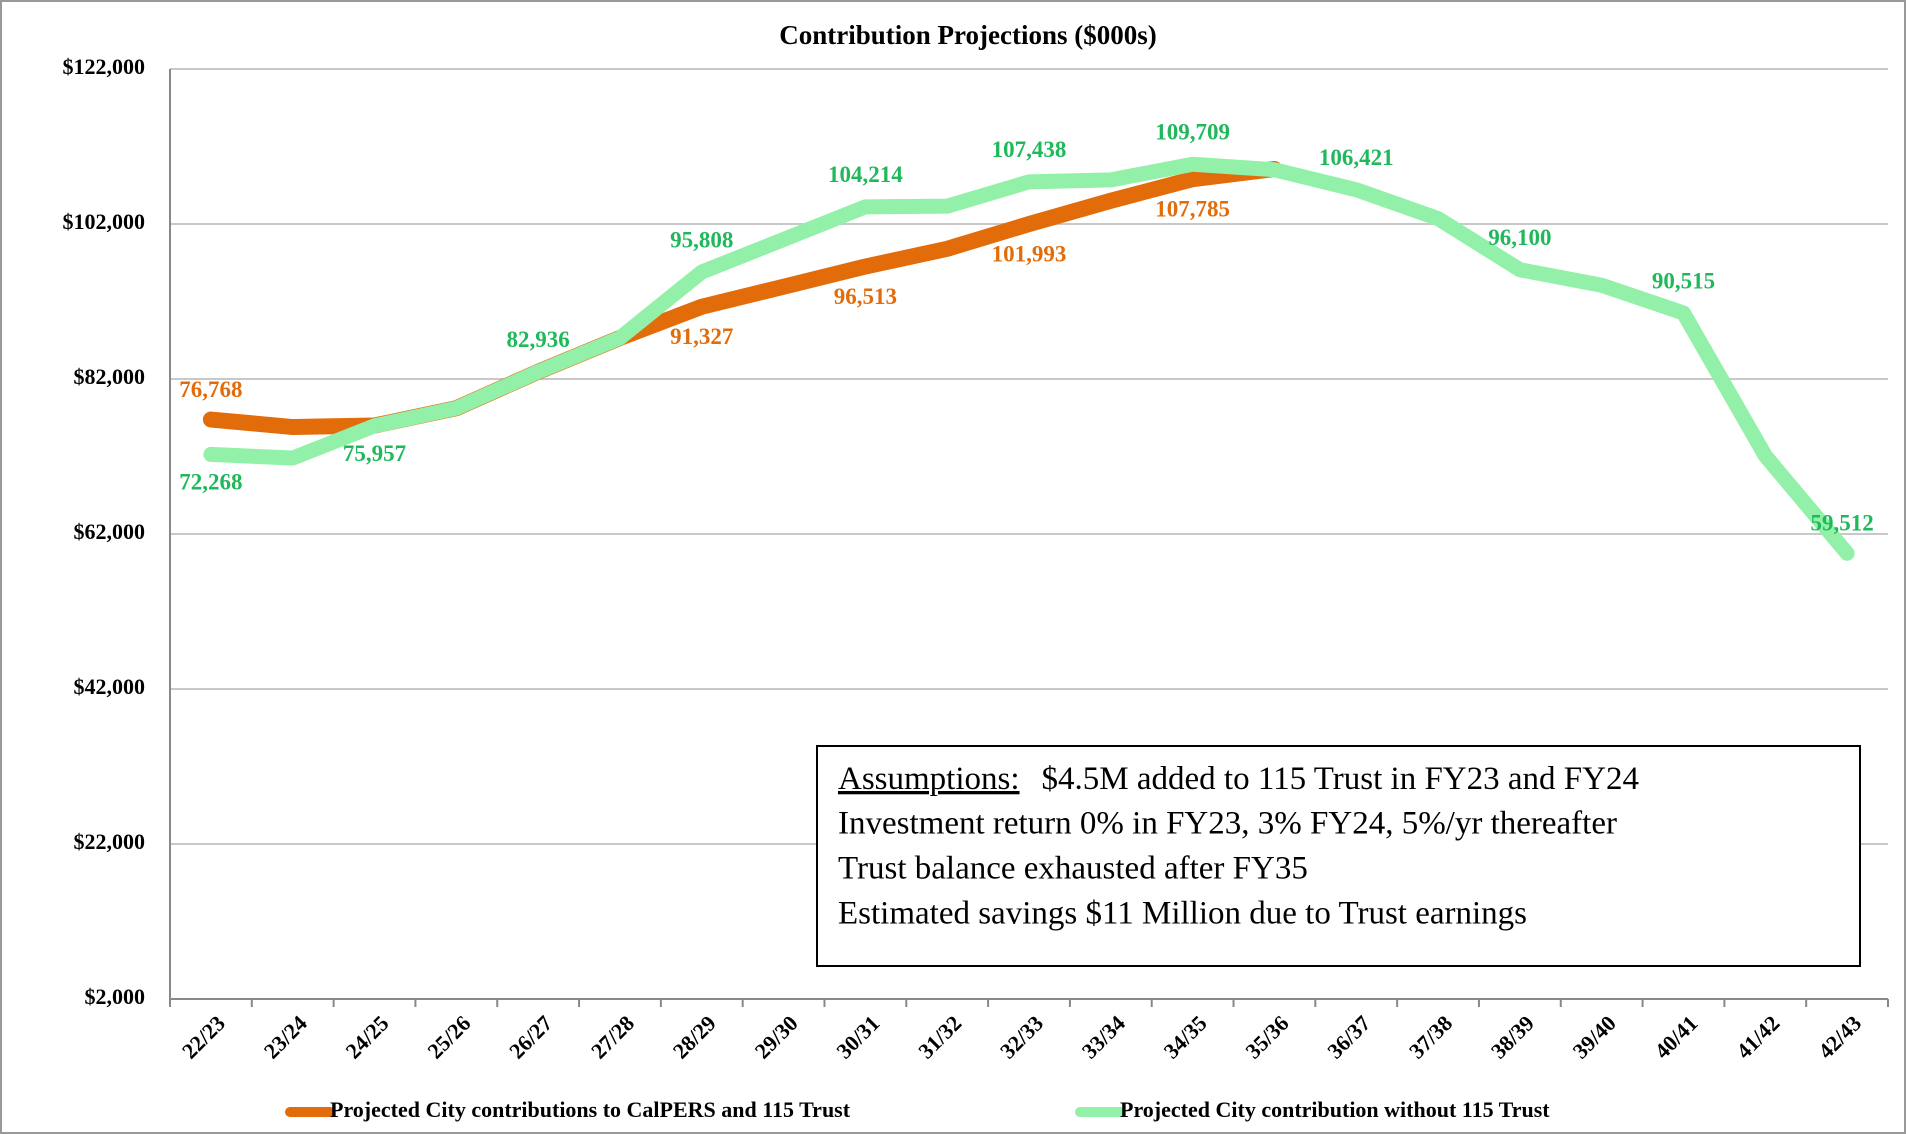 The height and width of the screenshot is (1134, 1906). What do you see at coordinates (1073, 869) in the screenshot?
I see `annotation-line: Trust balance exhausted after FY35` at bounding box center [1073, 869].